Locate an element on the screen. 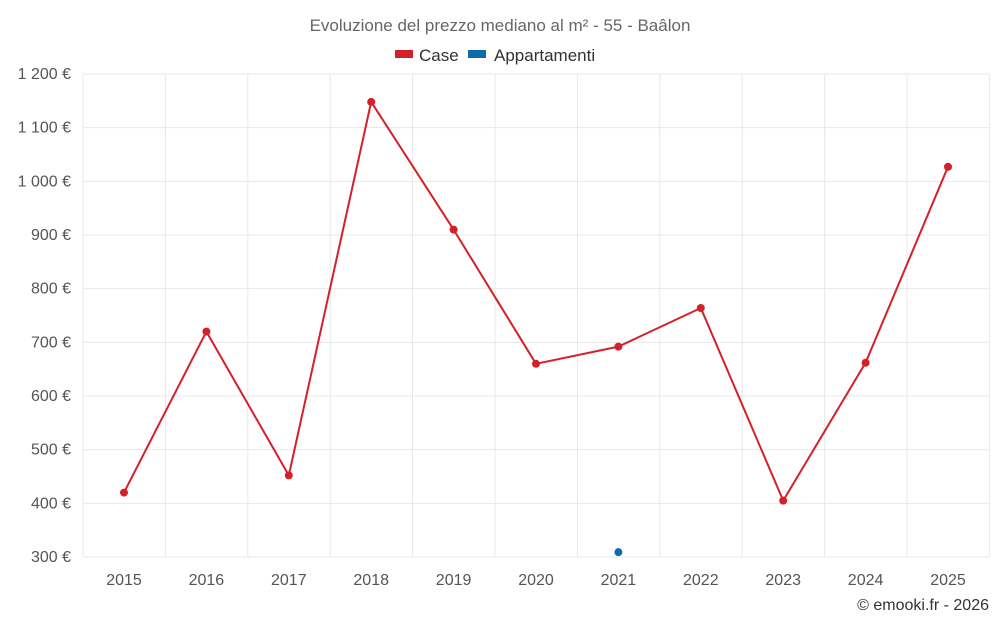  y-tick-label: 1 000 € is located at coordinates (44, 181).